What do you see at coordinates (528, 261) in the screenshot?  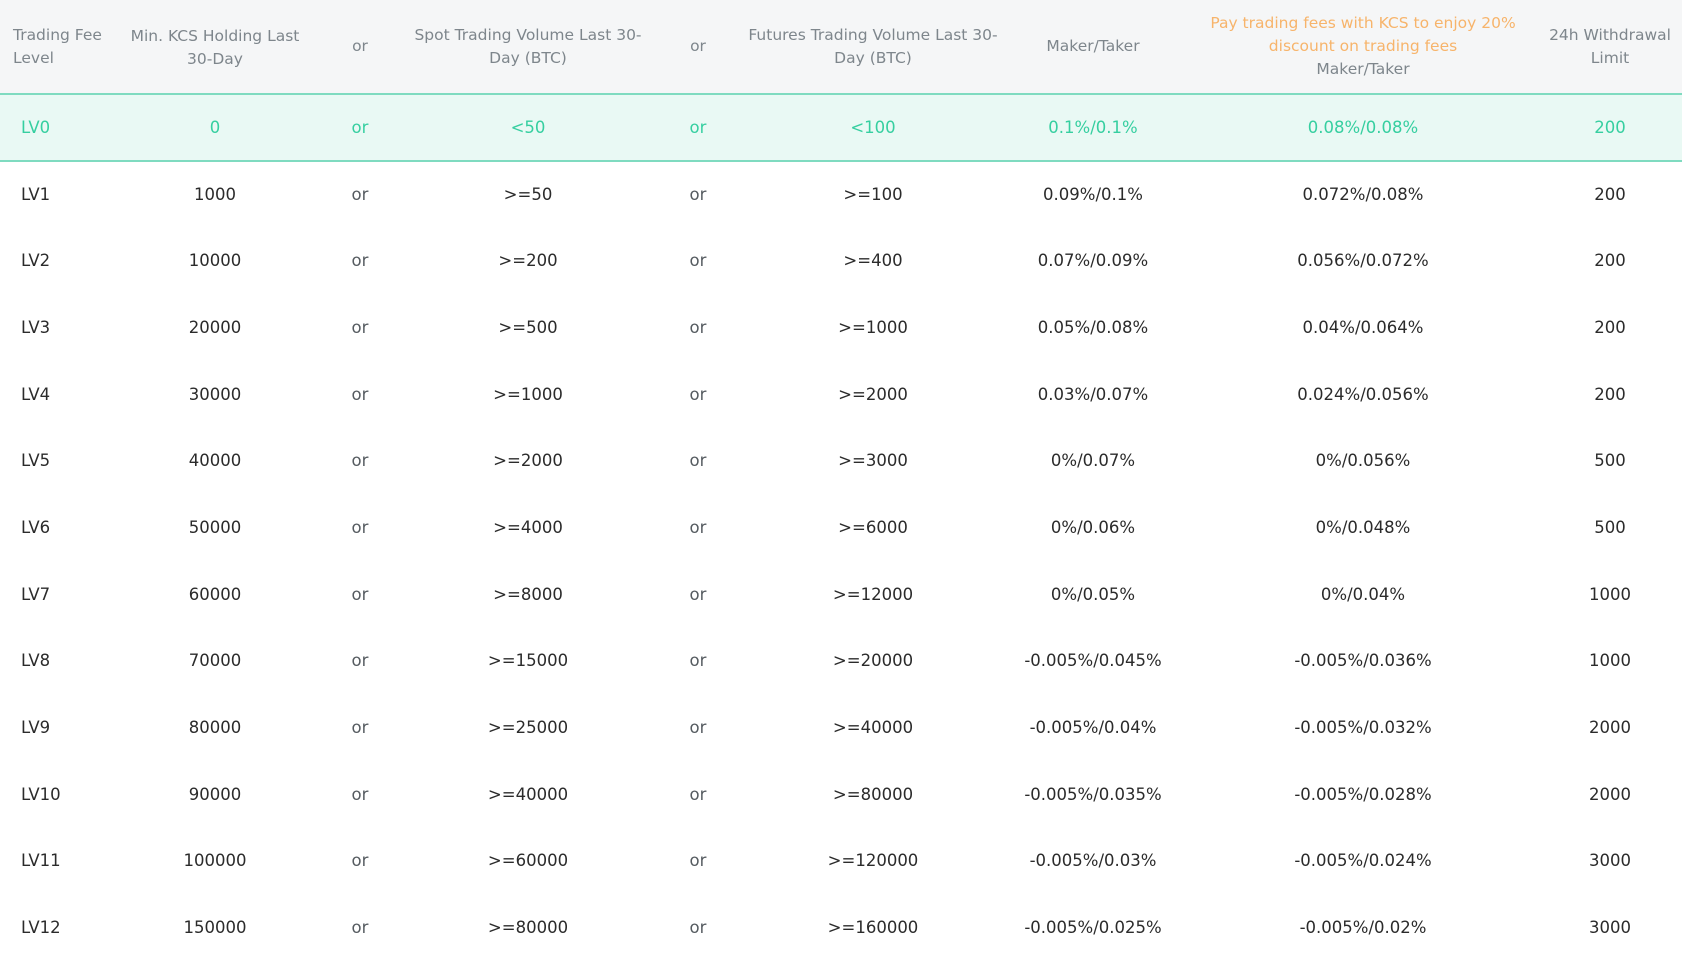 I see `spot-volume-cell: >=200` at bounding box center [528, 261].